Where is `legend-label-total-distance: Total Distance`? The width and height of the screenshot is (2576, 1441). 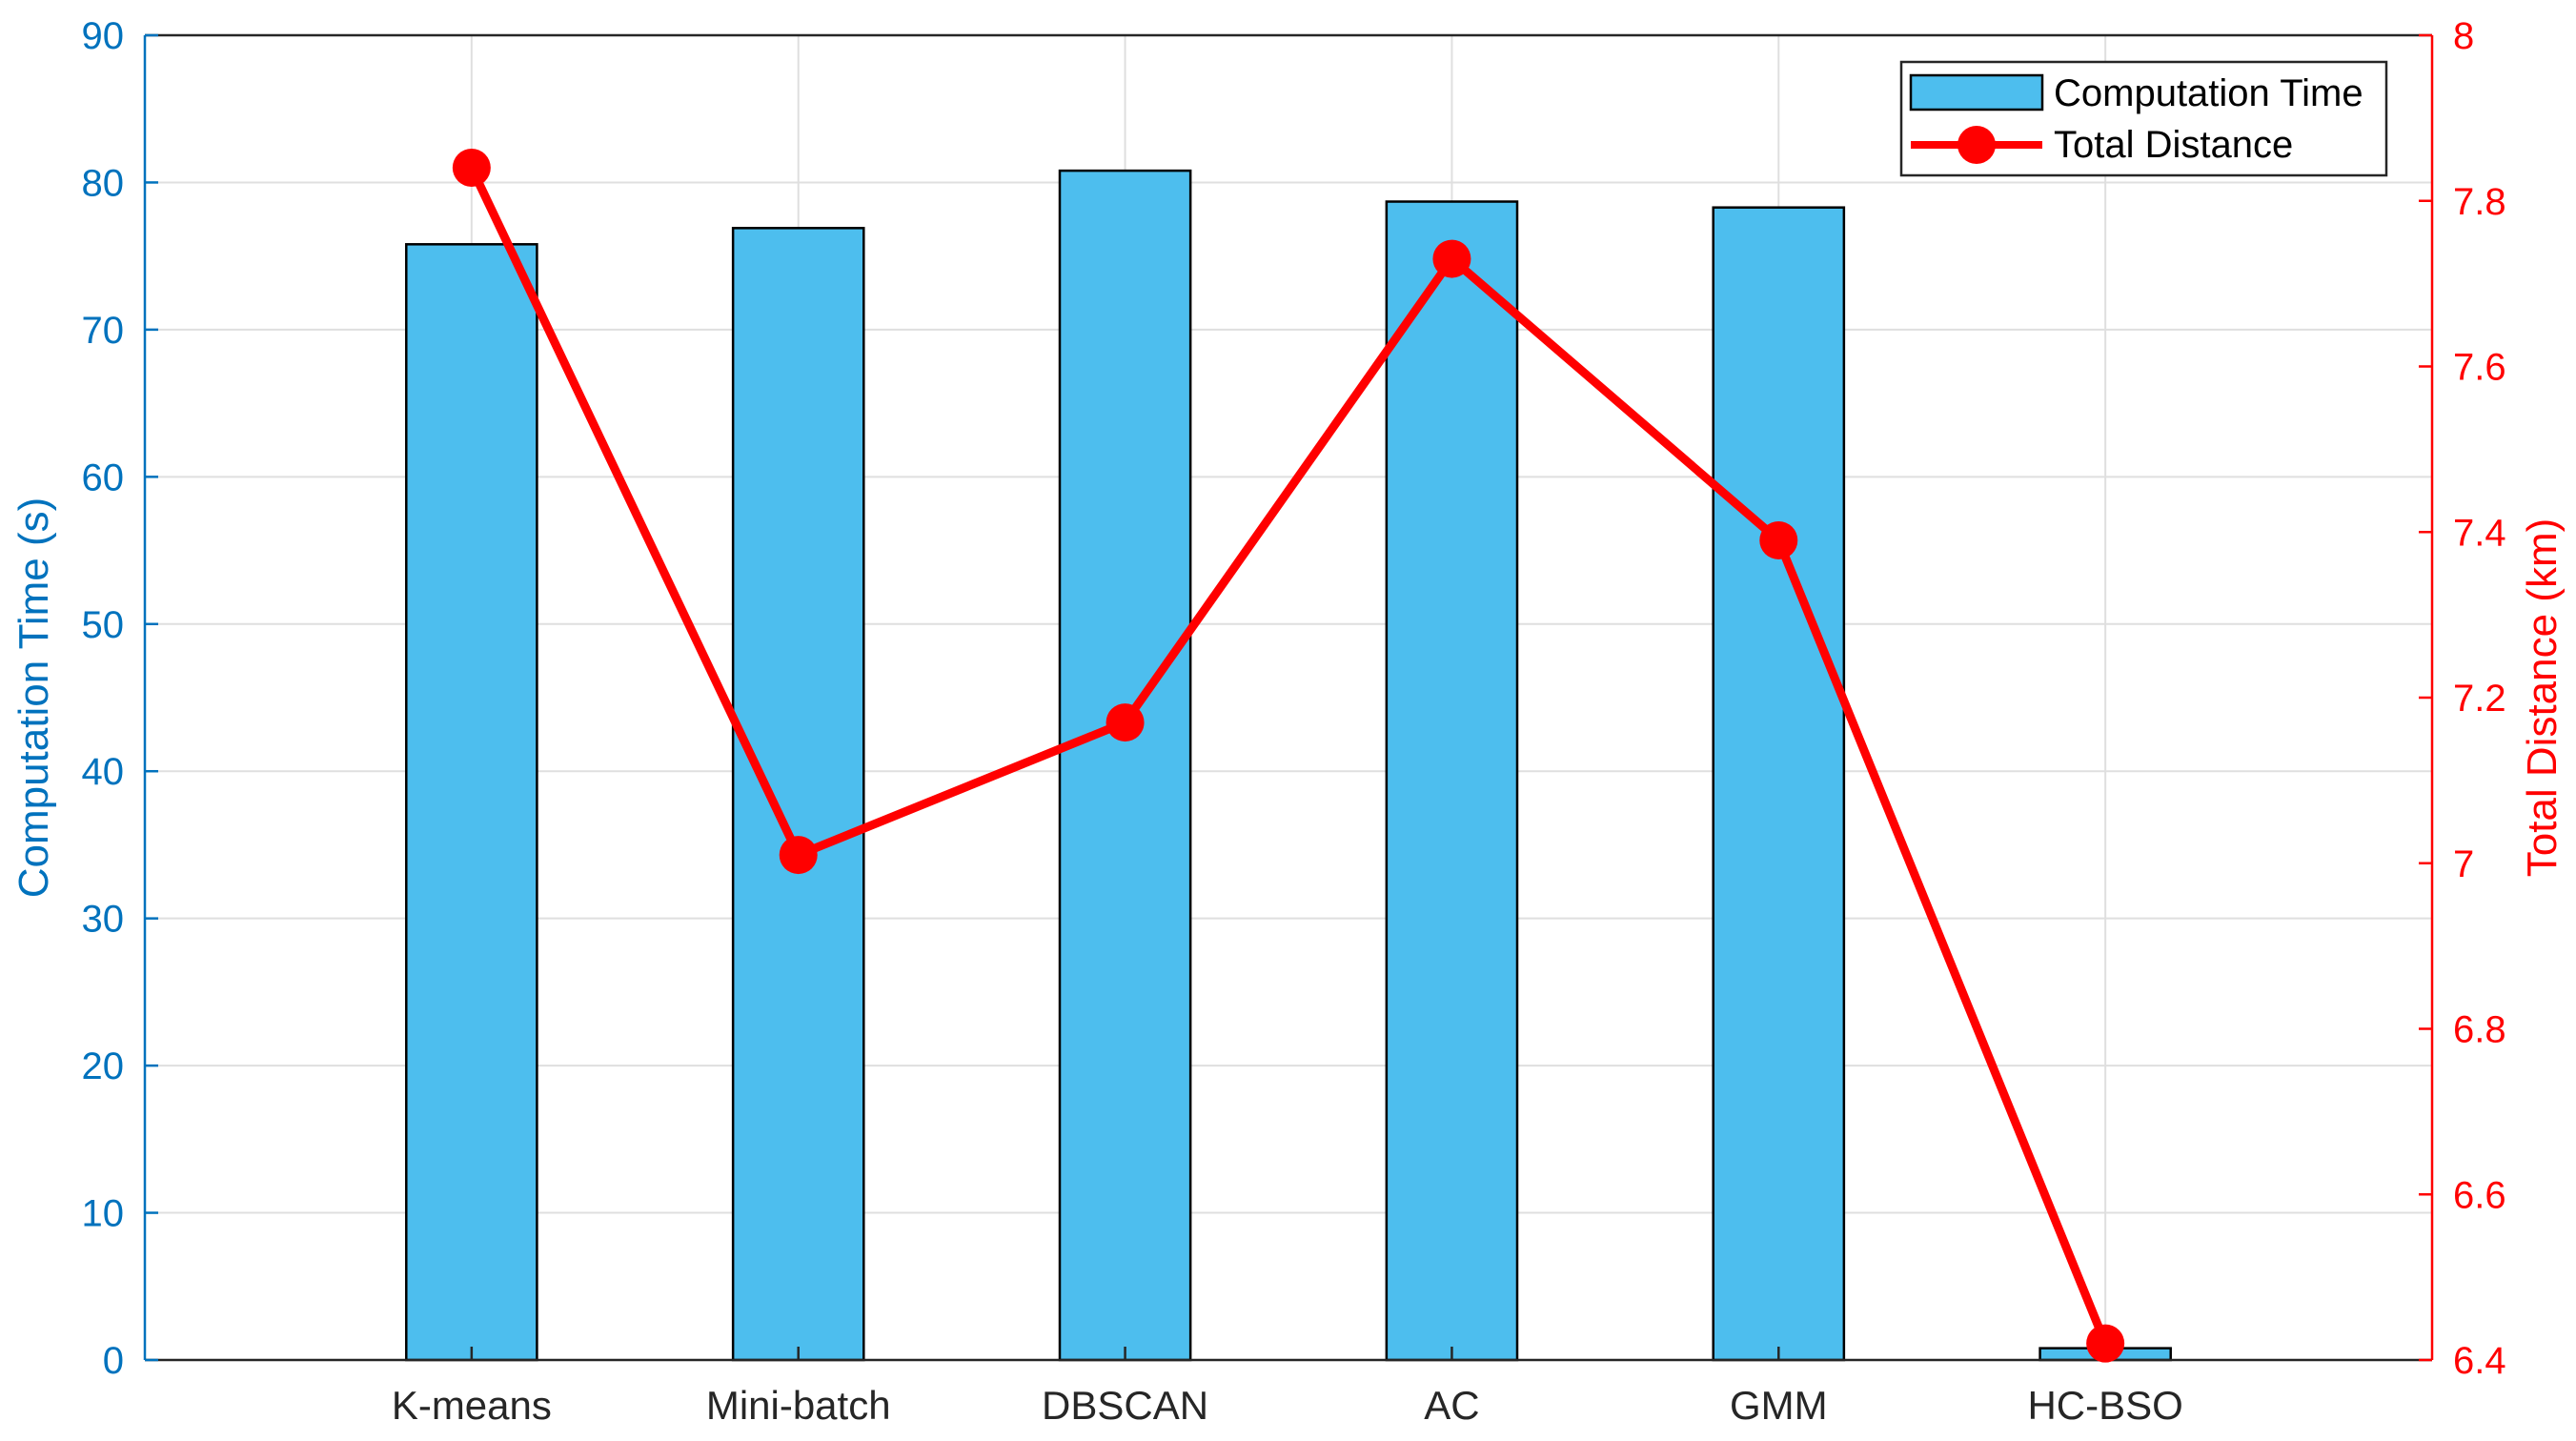
legend-label-total-distance: Total Distance is located at coordinates (2173, 145).